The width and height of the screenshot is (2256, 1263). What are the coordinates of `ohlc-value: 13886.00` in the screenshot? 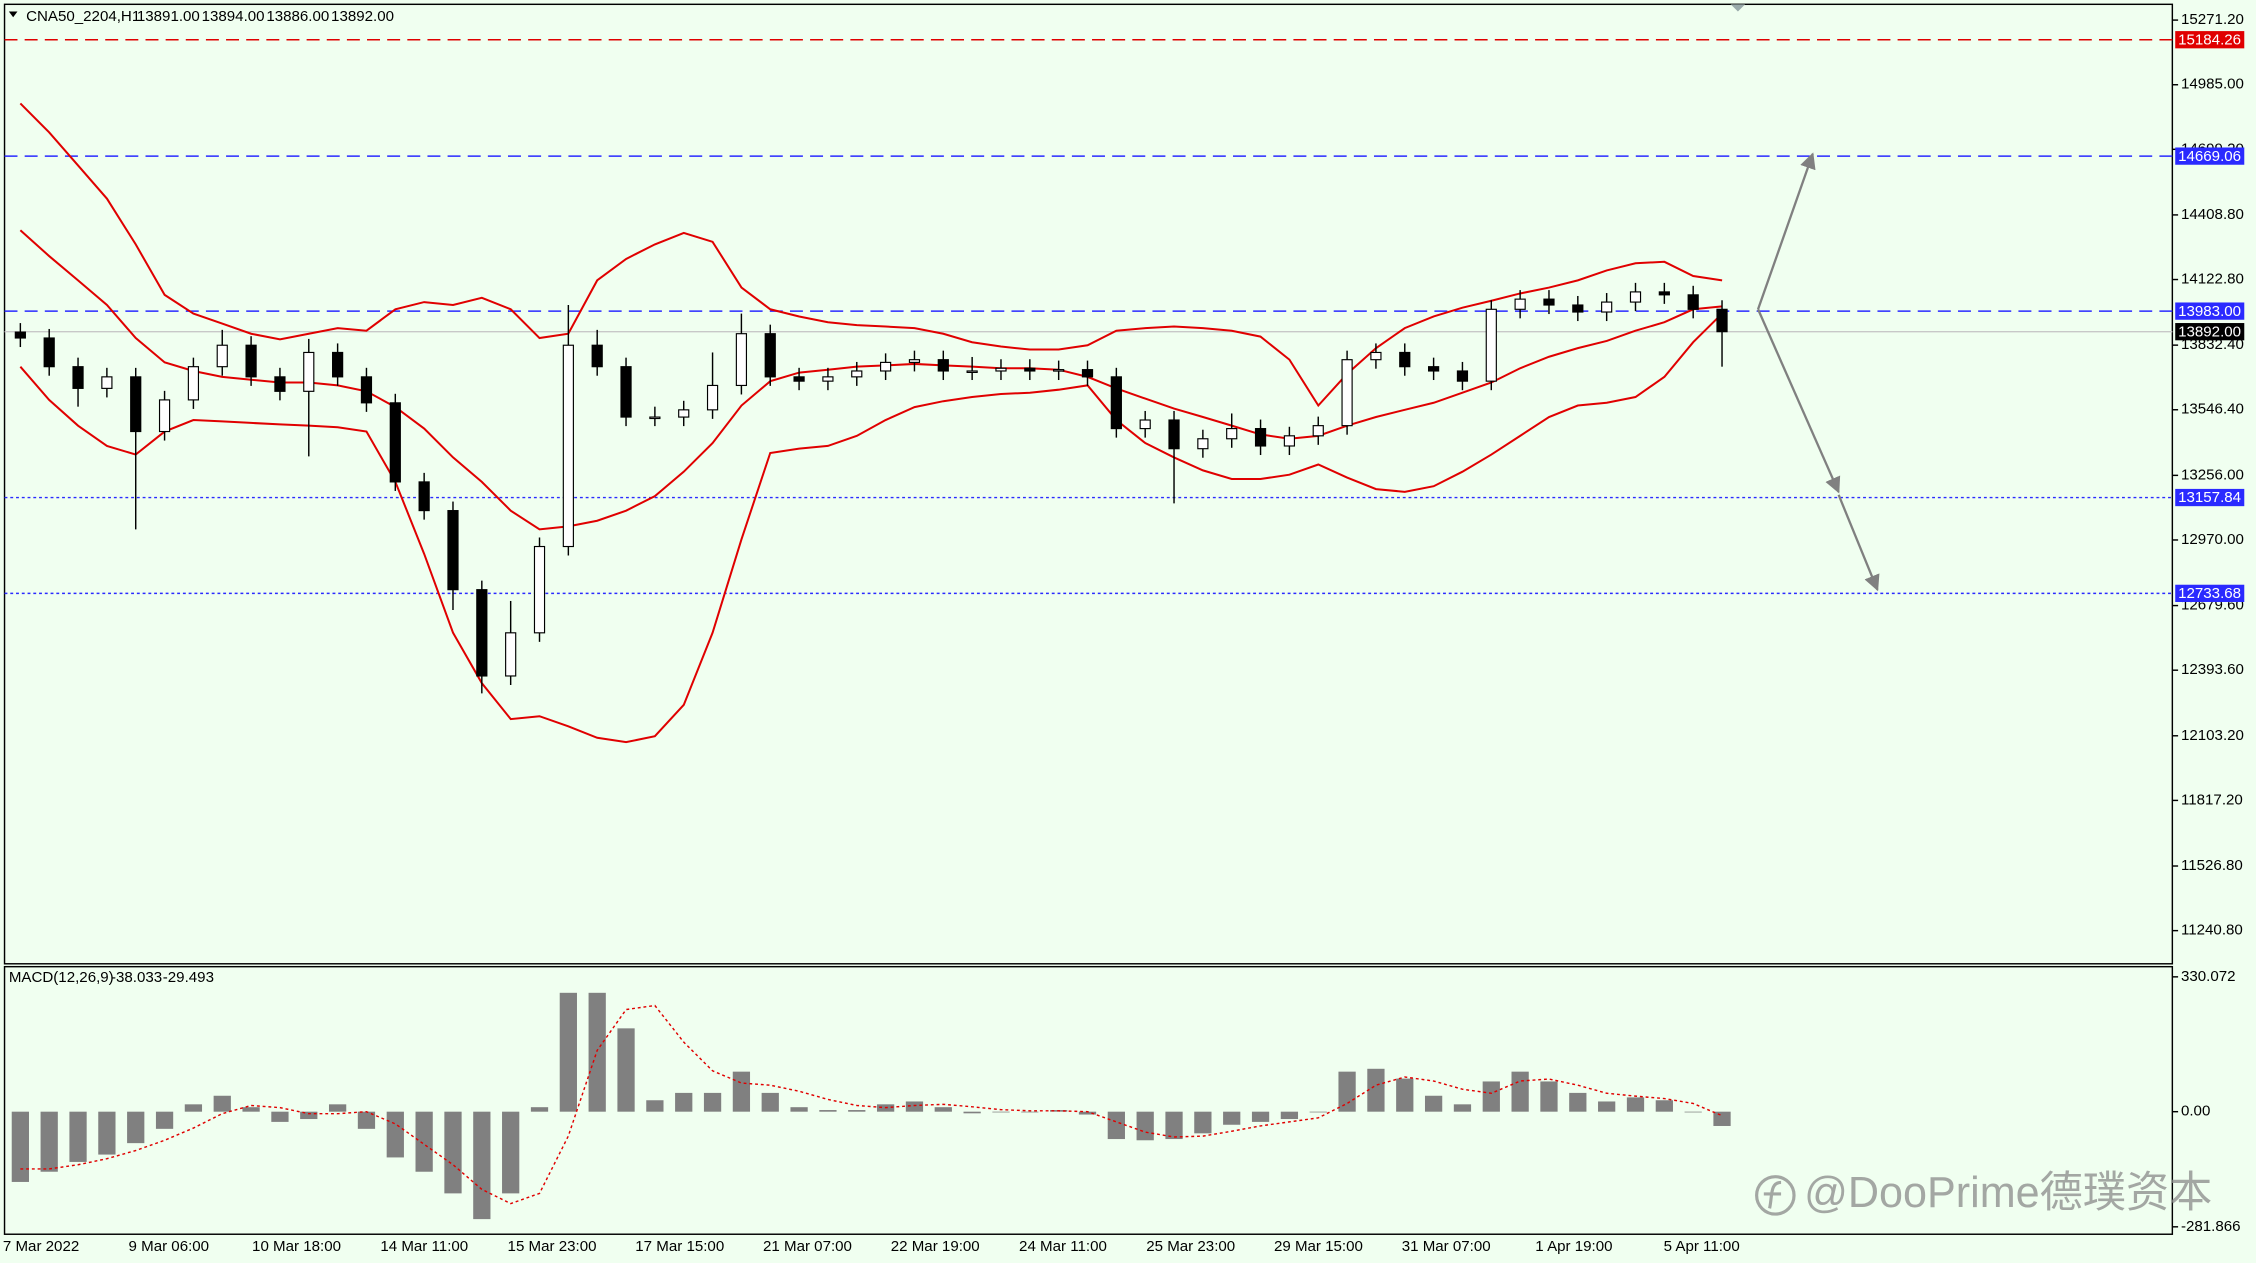 It's located at (297, 16).